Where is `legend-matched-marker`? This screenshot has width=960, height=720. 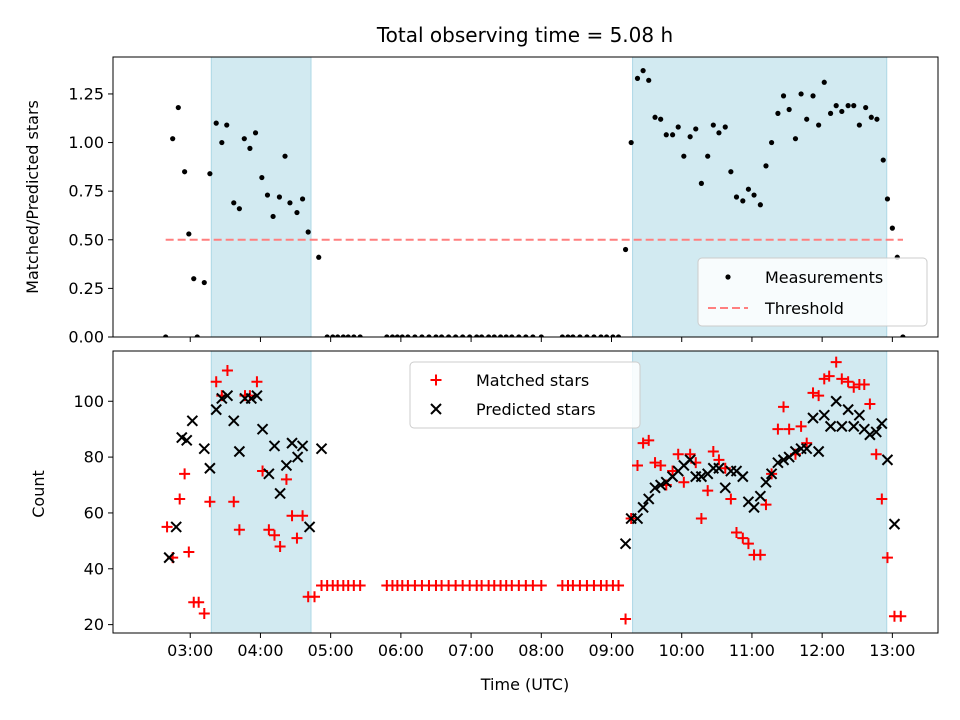 legend-matched-marker is located at coordinates (436, 380).